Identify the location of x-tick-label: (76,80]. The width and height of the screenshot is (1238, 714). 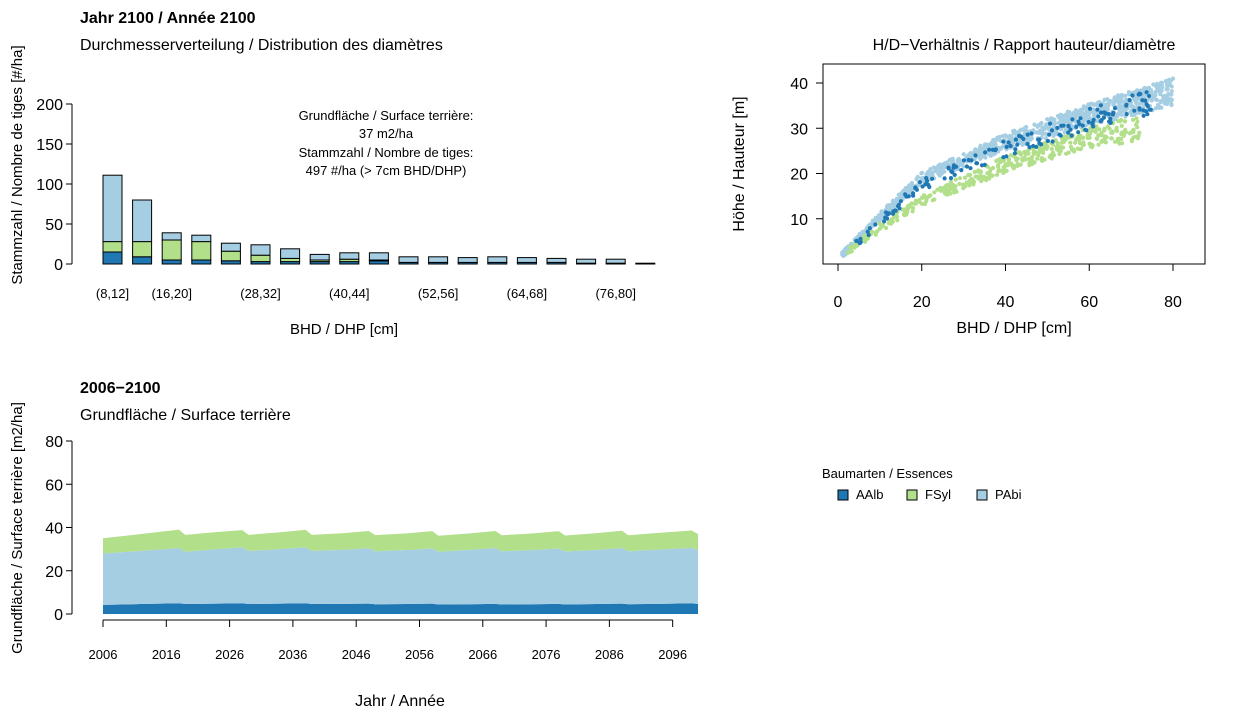
(615, 293).